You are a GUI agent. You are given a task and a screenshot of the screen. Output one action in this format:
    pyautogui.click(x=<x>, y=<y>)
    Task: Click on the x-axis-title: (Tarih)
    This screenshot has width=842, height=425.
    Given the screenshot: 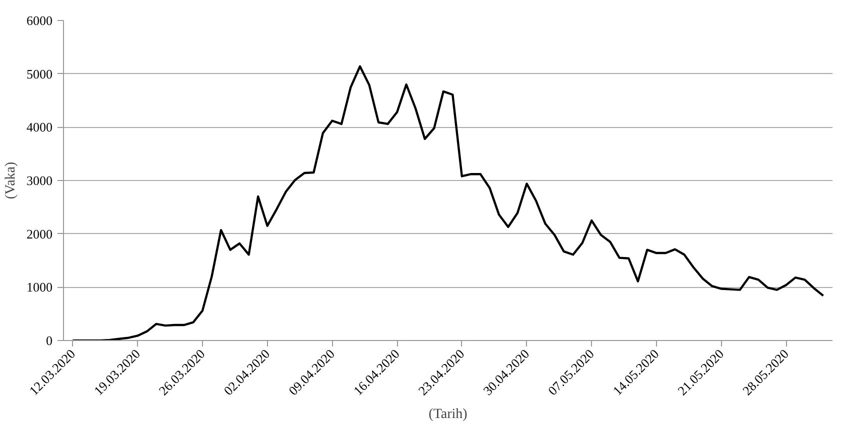 What is the action you would take?
    pyautogui.click(x=448, y=414)
    